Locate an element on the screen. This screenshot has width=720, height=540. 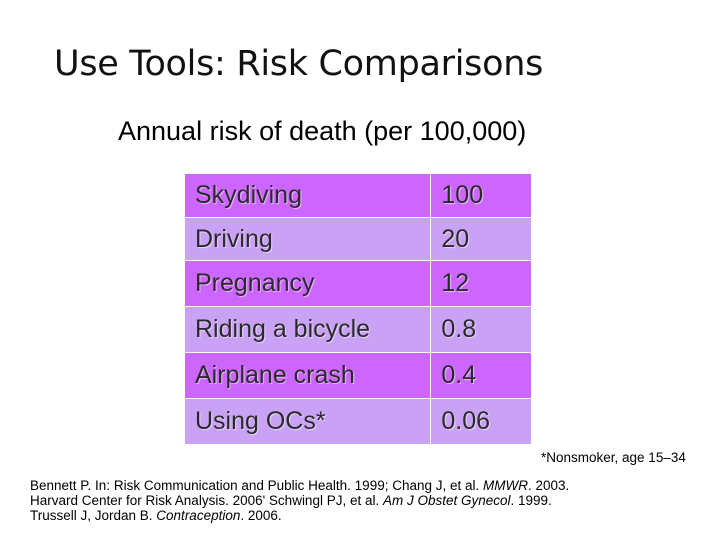
citation-text: . 2003. is located at coordinates (549, 485).